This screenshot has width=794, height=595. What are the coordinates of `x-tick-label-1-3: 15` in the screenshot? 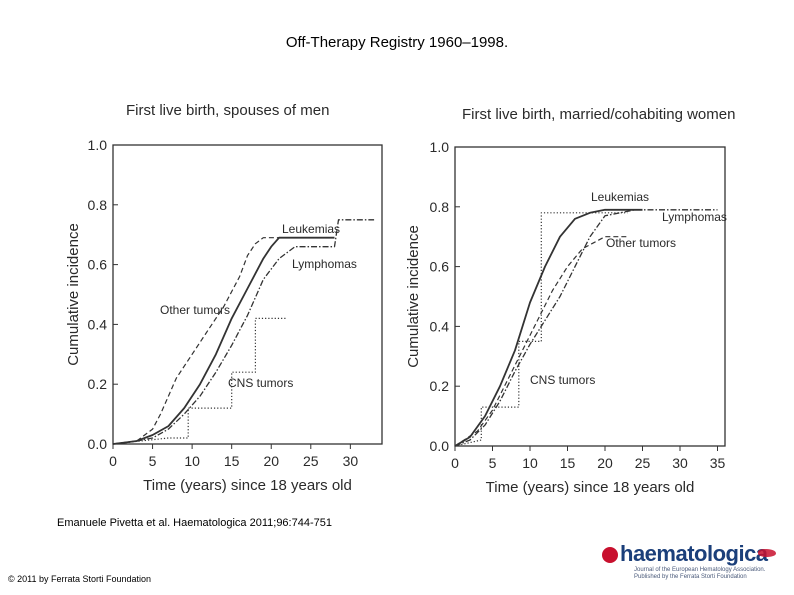 It's located at (232, 461).